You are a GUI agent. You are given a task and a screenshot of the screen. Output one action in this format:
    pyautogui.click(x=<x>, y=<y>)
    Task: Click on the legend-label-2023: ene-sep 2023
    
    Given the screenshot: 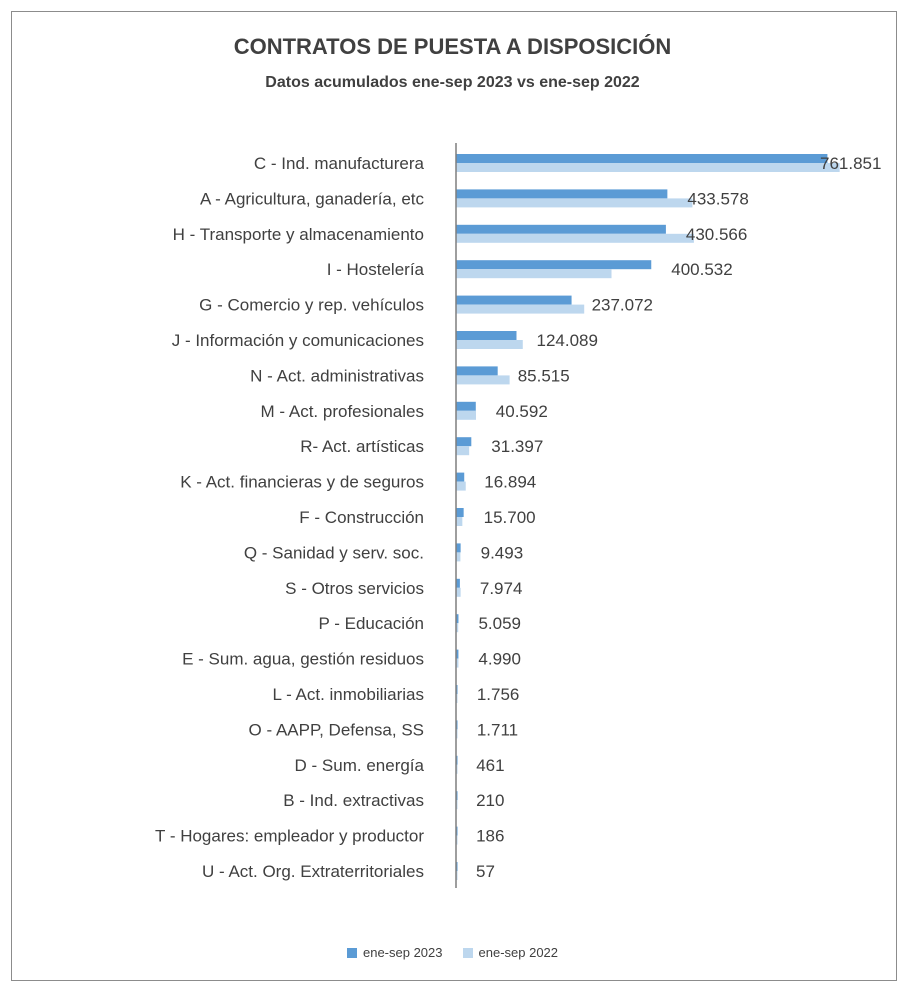 What is the action you would take?
    pyautogui.click(x=402, y=952)
    